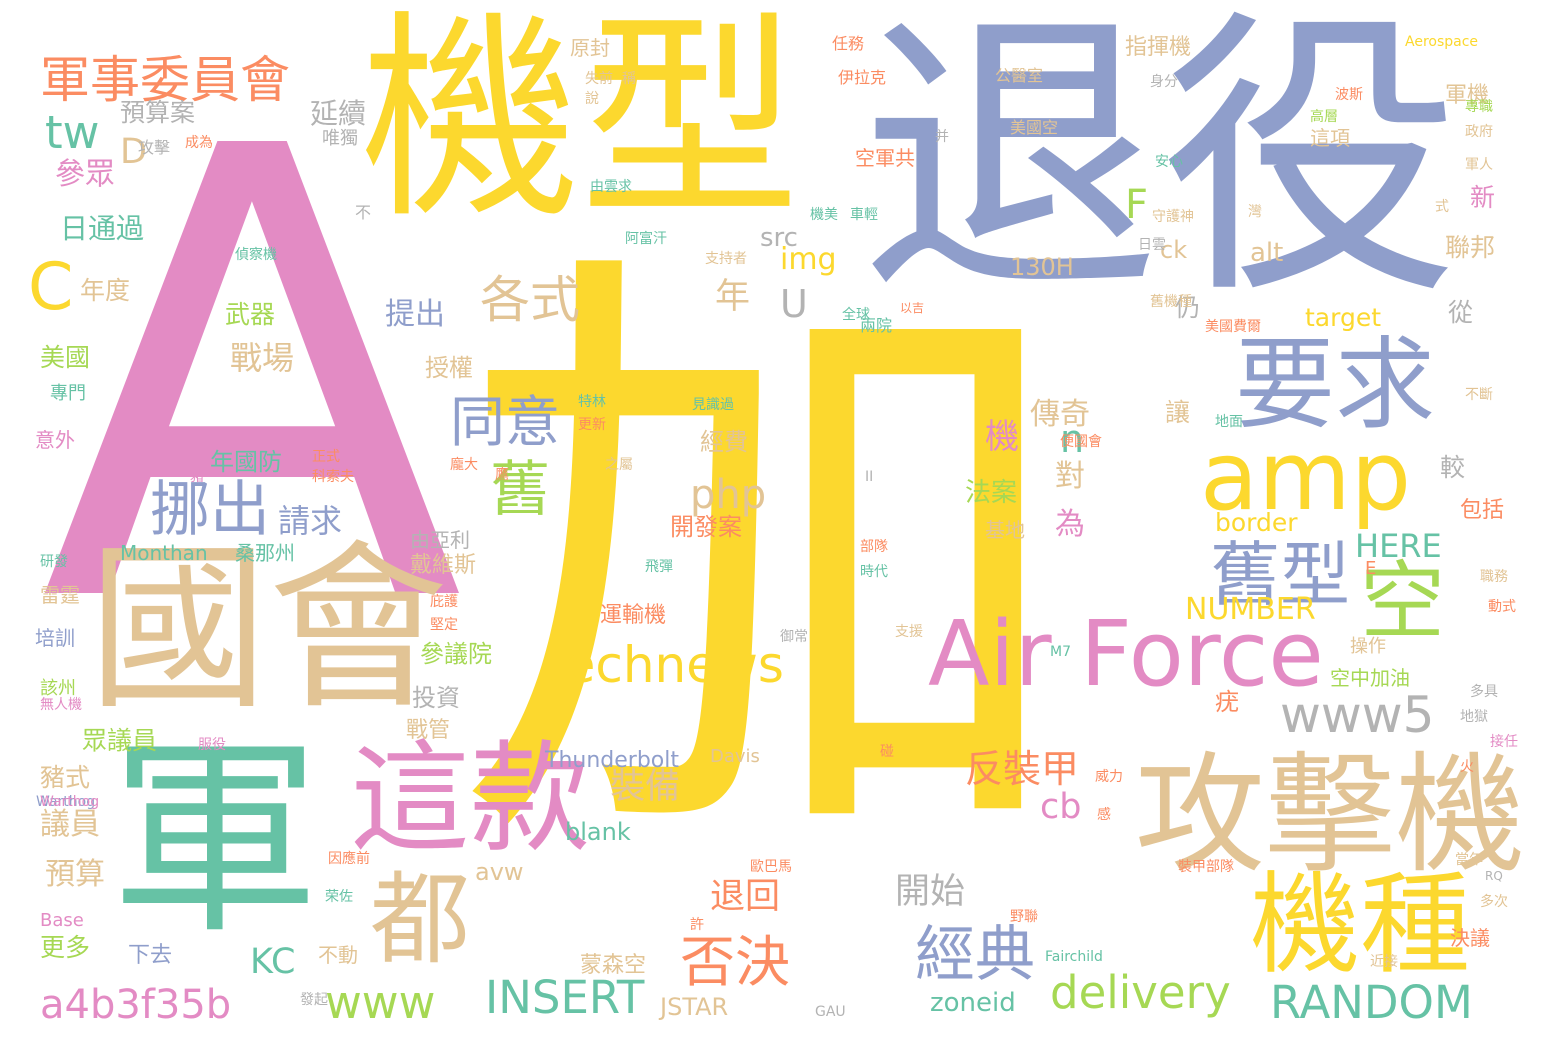 The height and width of the screenshot is (1052, 1548). What do you see at coordinates (612, 760) in the screenshot?
I see `word-cloud-word: Thunderbolt` at bounding box center [612, 760].